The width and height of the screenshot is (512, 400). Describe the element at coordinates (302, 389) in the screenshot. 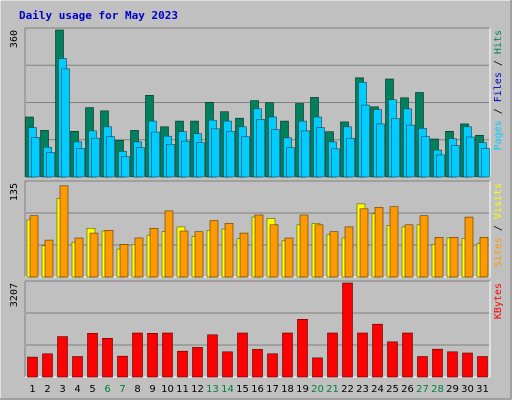

I see `x-tick-label: 19` at that location.